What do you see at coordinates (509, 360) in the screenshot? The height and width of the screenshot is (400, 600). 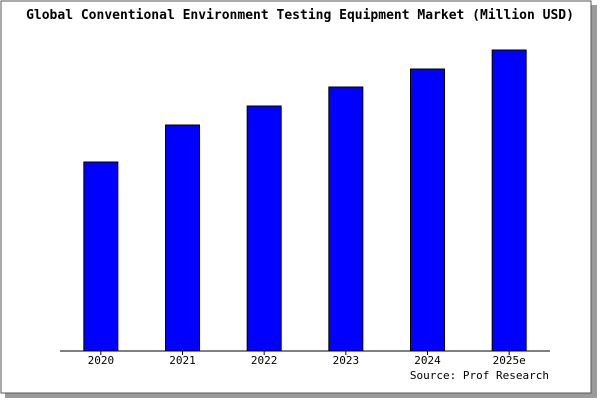 I see `x-tick-label: 2025e` at bounding box center [509, 360].